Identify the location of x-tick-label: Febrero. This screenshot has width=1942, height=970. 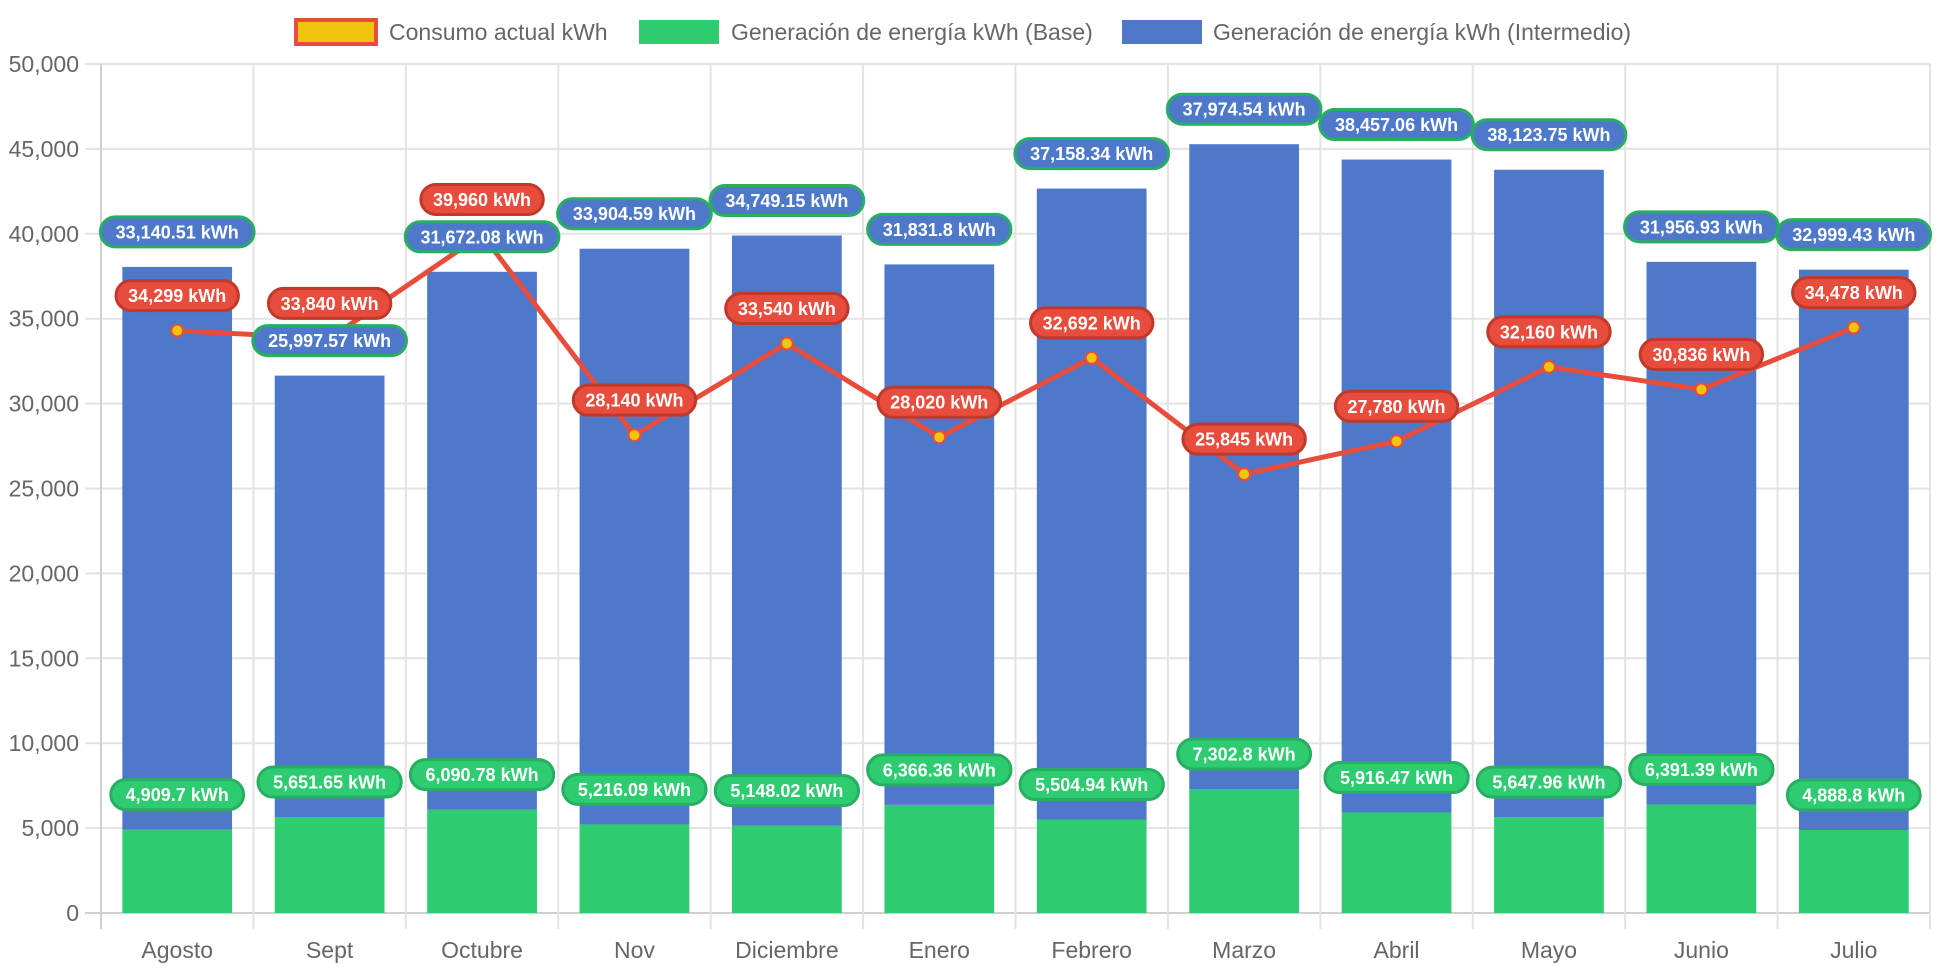
(1091, 950).